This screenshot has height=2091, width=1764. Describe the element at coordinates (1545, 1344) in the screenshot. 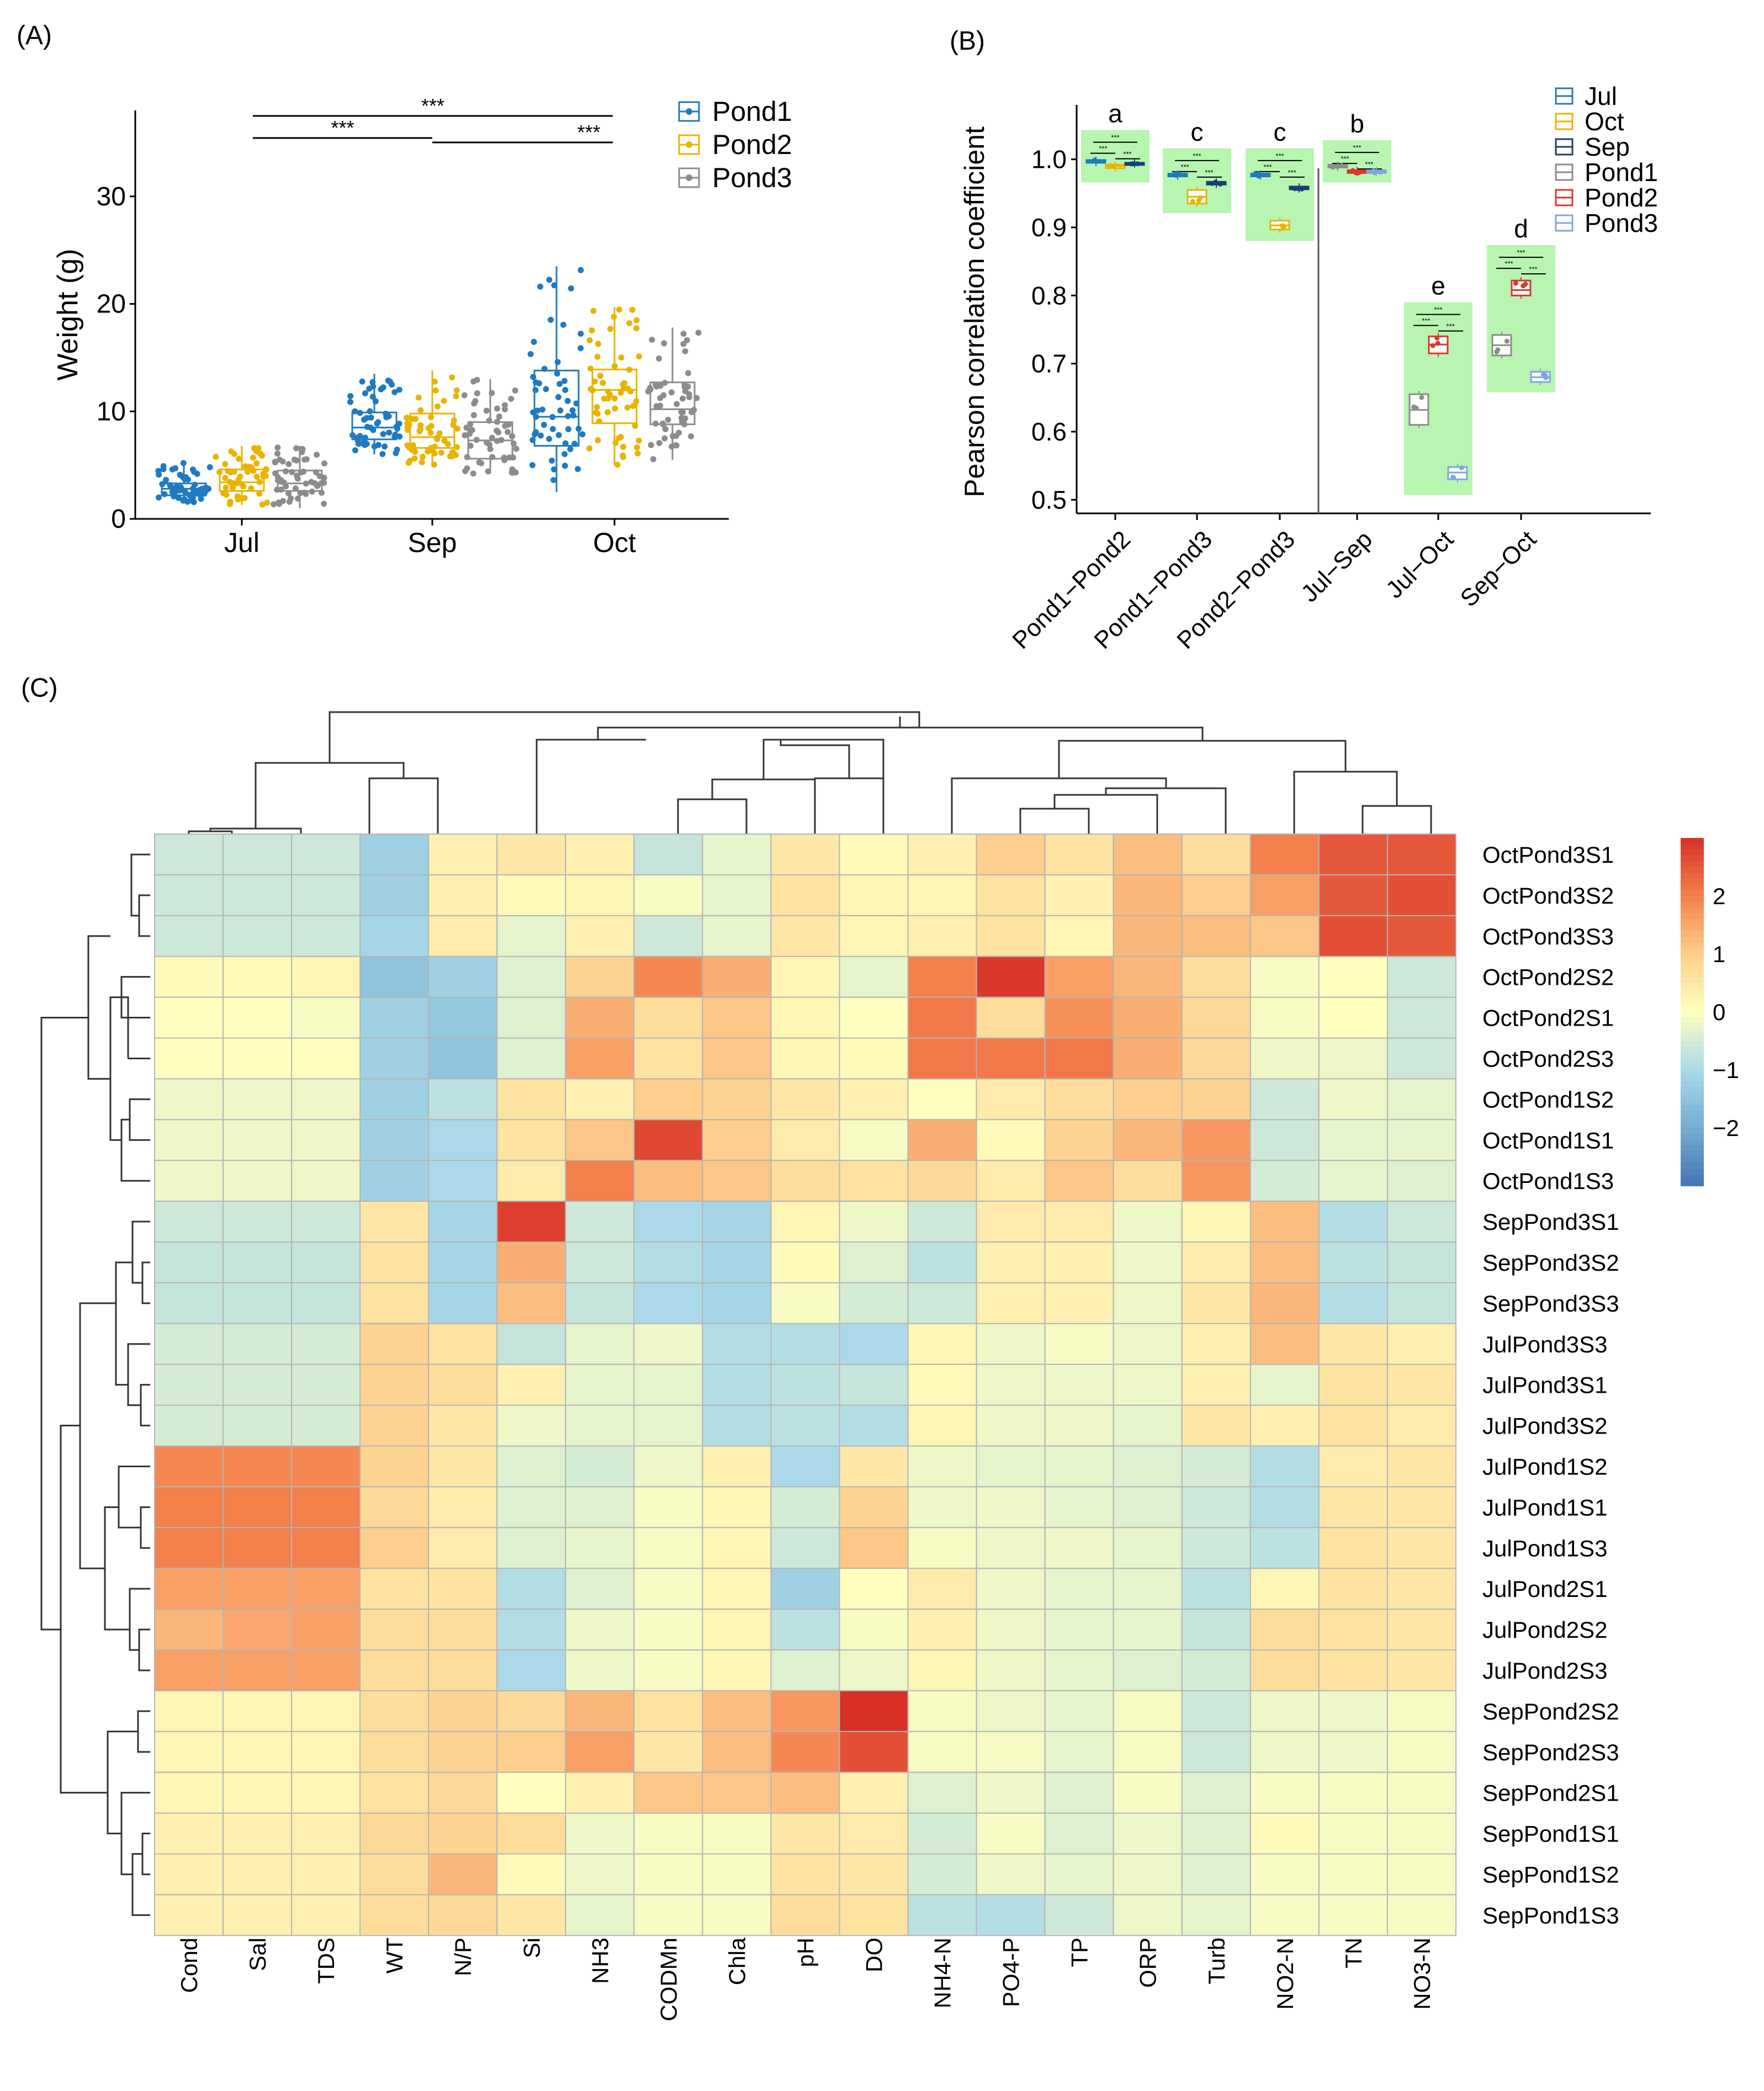

I see `heatmap-row-label: JulPond3S3` at that location.